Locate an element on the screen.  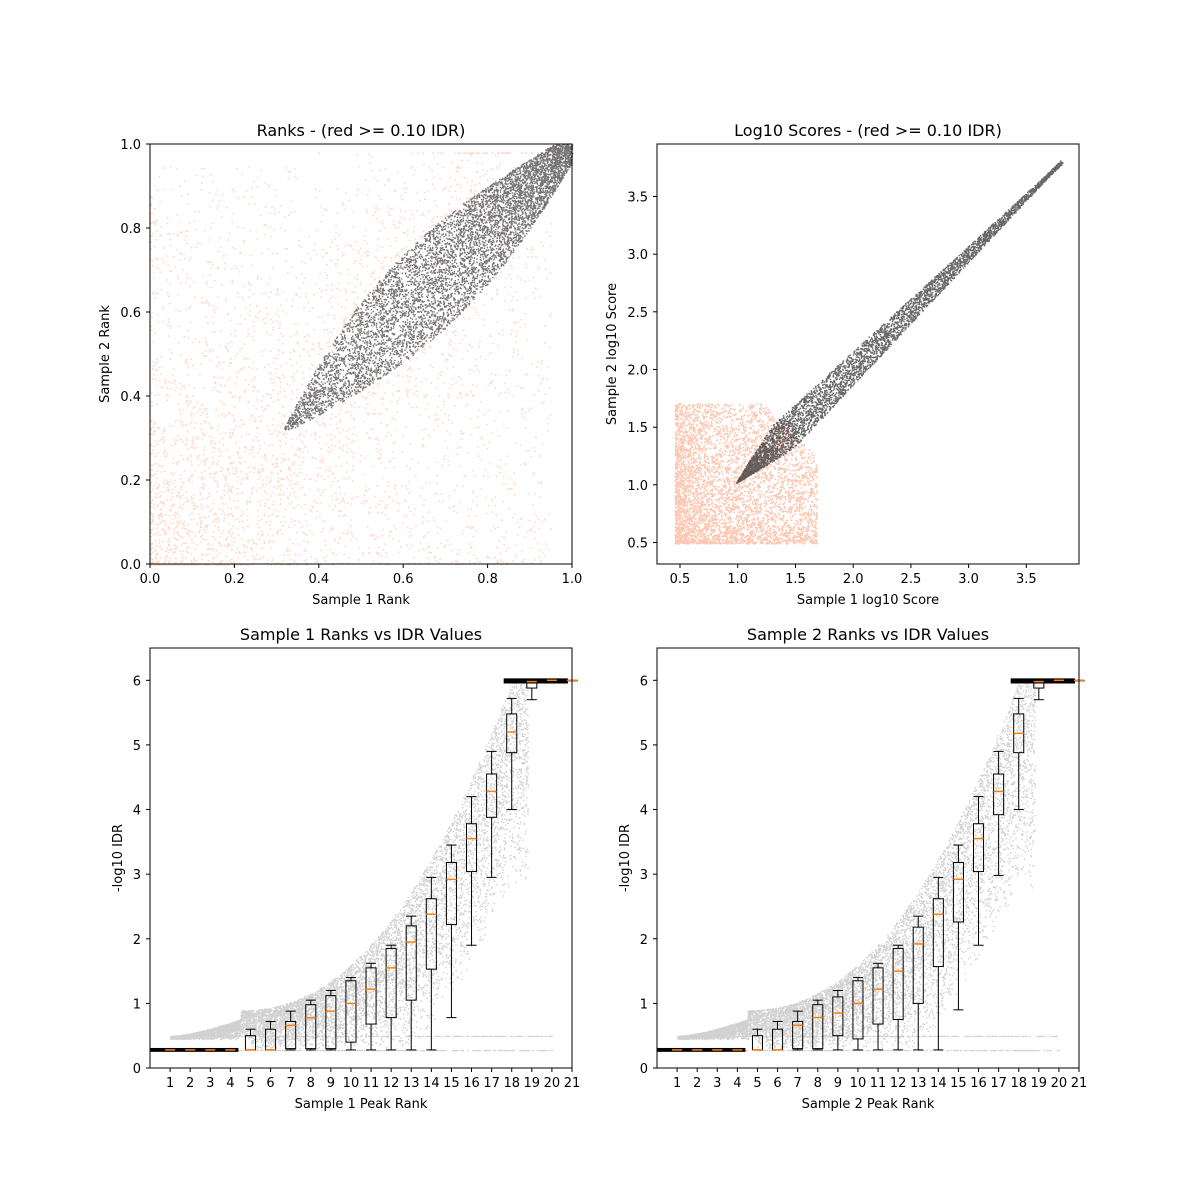
s1-idr-x-tick-label: 3 is located at coordinates (210, 1083).